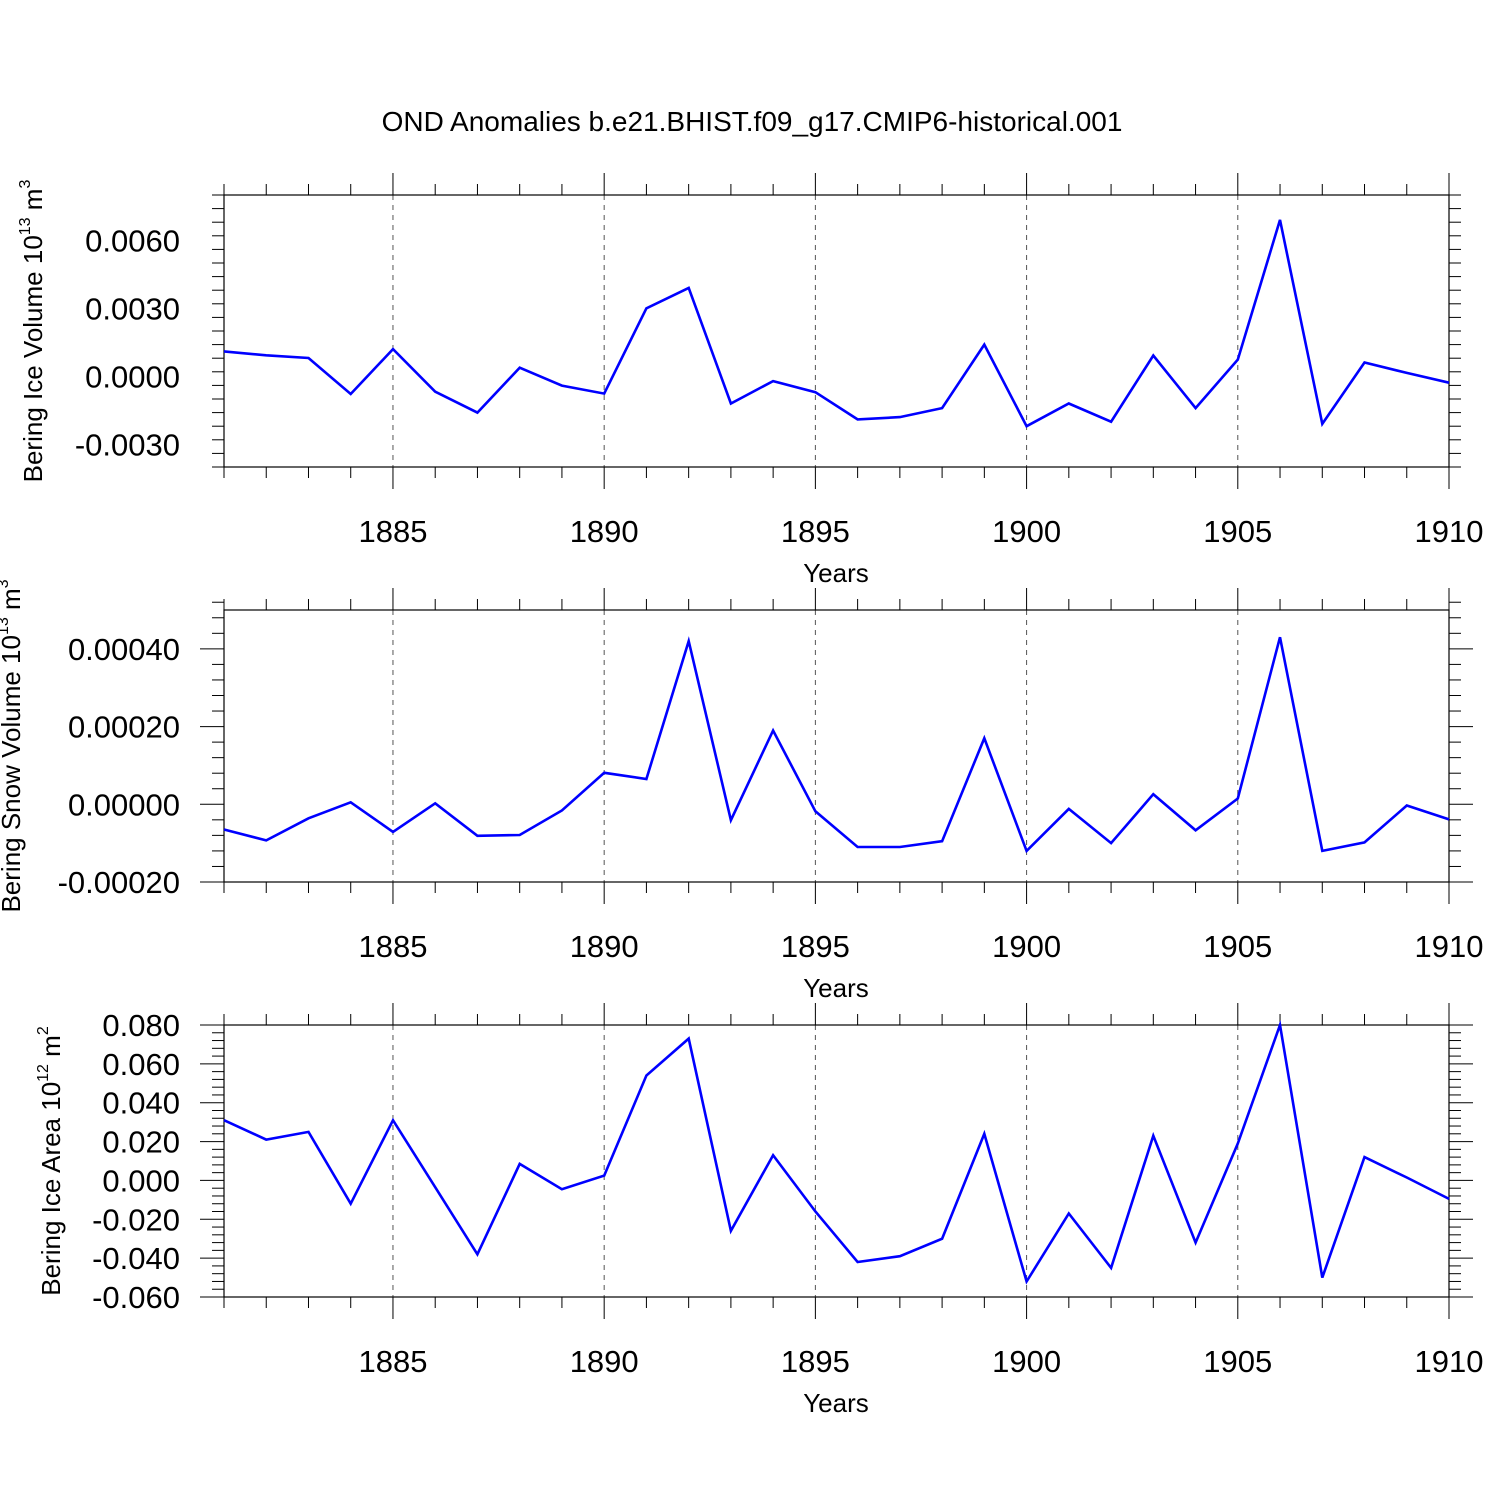 The height and width of the screenshot is (1500, 1500). Describe the element at coordinates (1237, 1361) in the screenshot. I see `ice-area-xtick-label: 1905` at that location.